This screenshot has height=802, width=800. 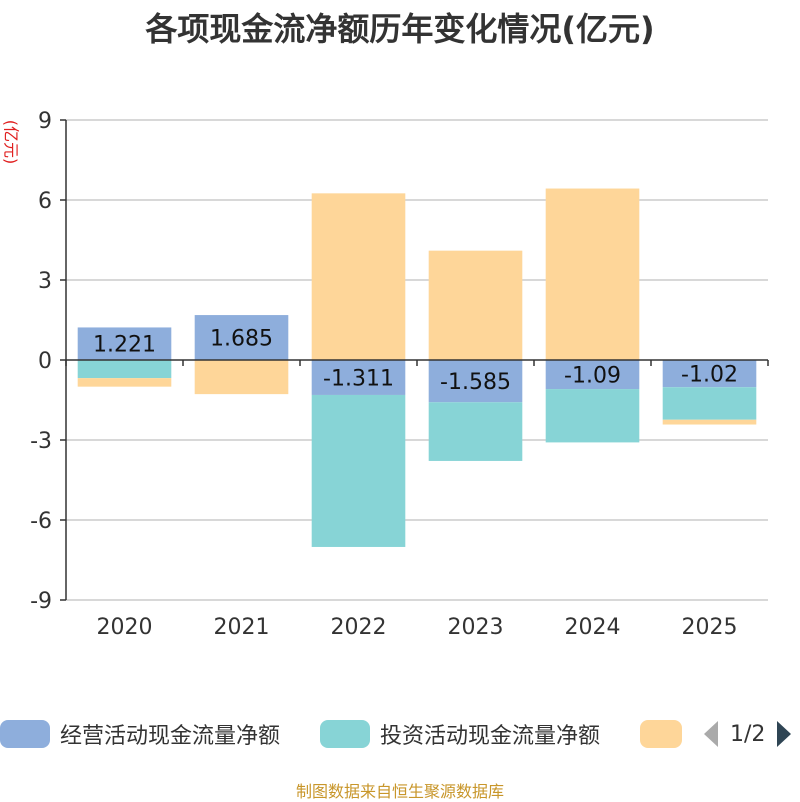 I want to click on legend-label-investing: 投资活动现金流量净额, so click(x=490, y=736).